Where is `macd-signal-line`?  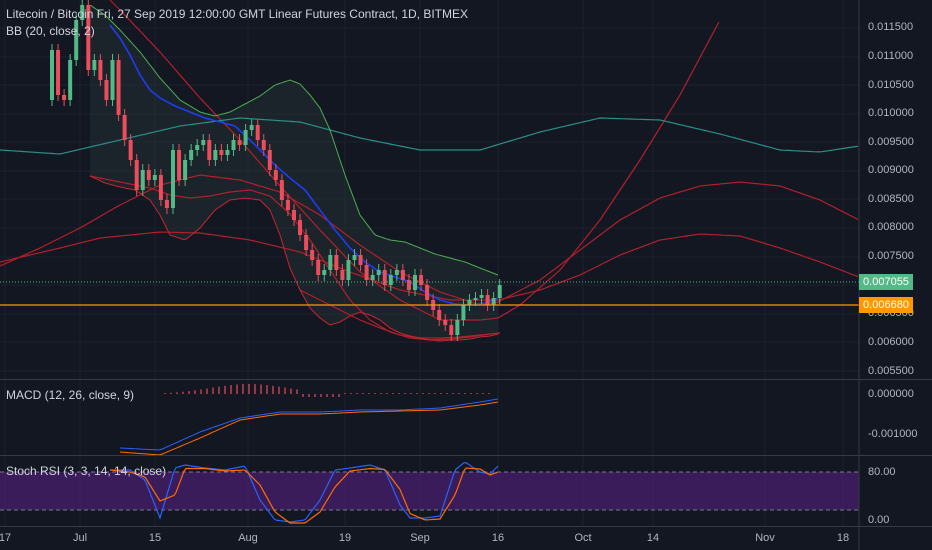 macd-signal-line is located at coordinates (309, 428).